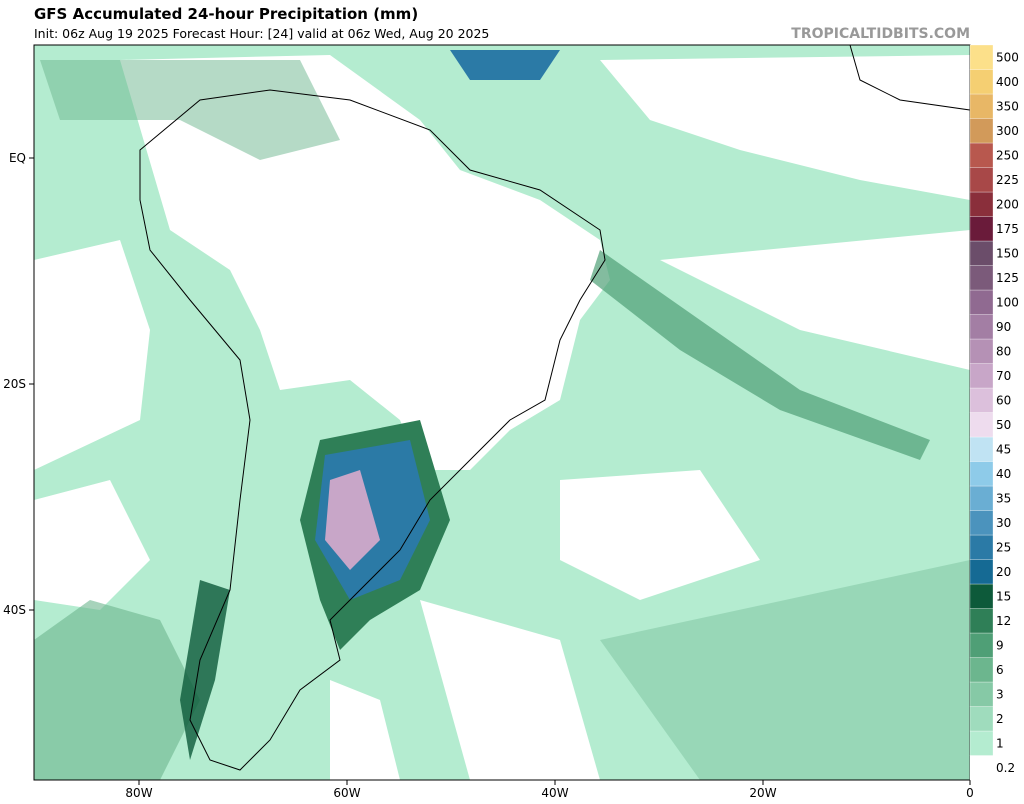 Image resolution: width=1024 pixels, height=804 pixels. I want to click on lon-label: 20W, so click(762, 793).